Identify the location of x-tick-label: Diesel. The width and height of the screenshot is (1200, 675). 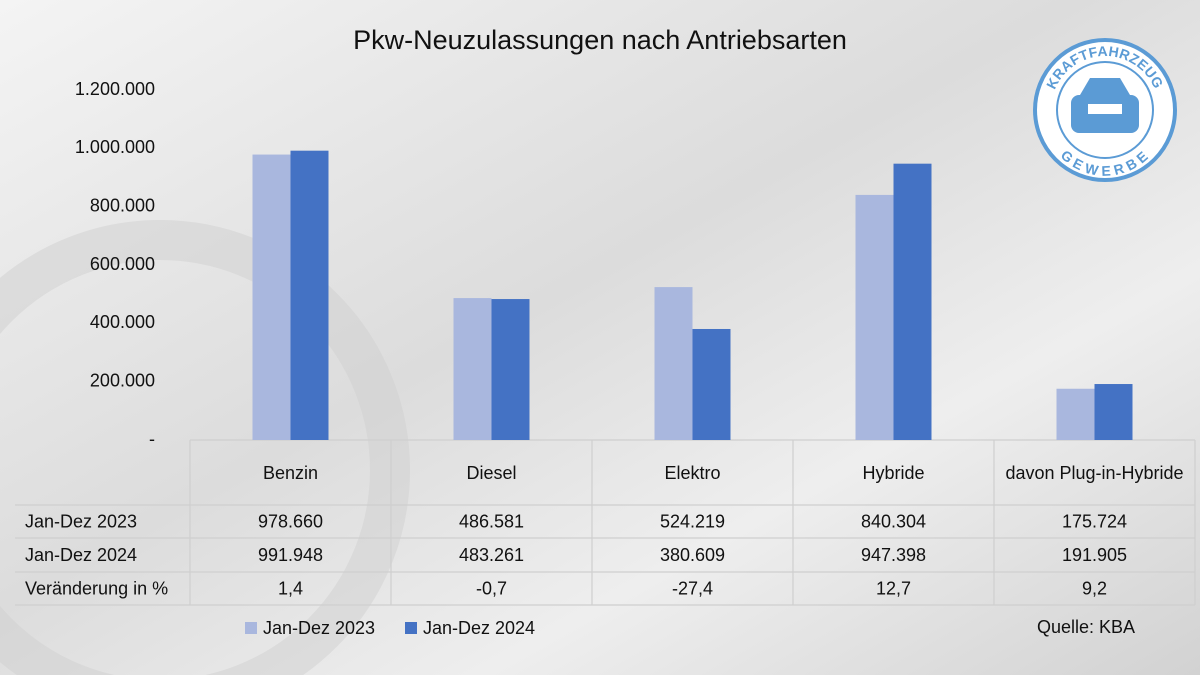
(491, 472).